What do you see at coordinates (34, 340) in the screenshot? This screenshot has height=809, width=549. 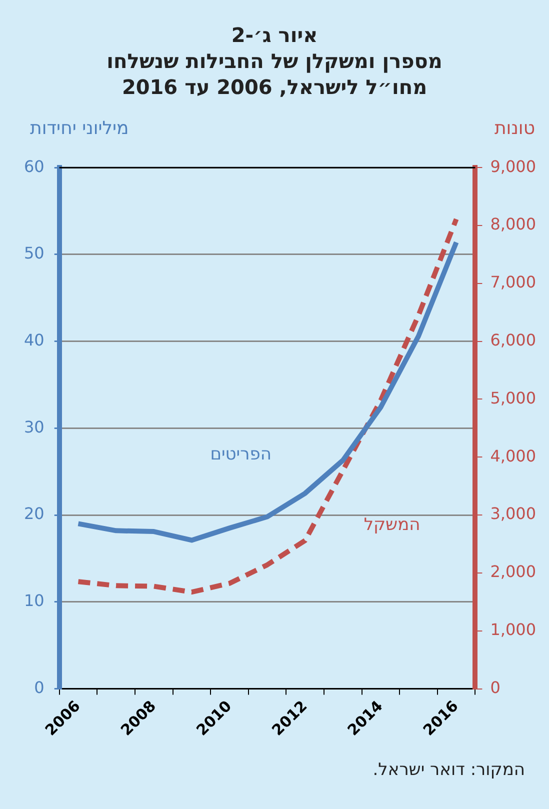 I see `y-tick-label: 40` at bounding box center [34, 340].